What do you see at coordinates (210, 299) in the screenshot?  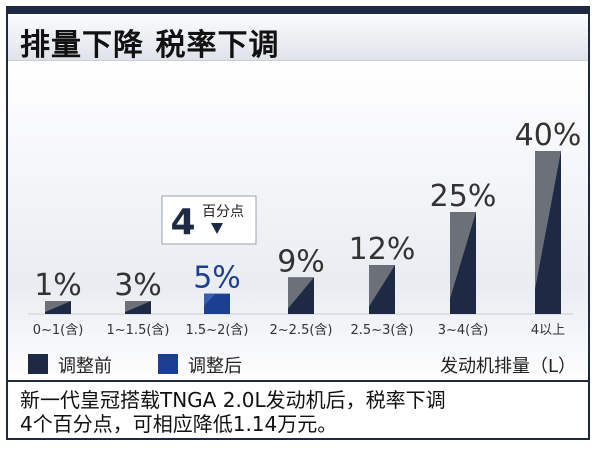 I see `bar-highlight-overlay` at bounding box center [210, 299].